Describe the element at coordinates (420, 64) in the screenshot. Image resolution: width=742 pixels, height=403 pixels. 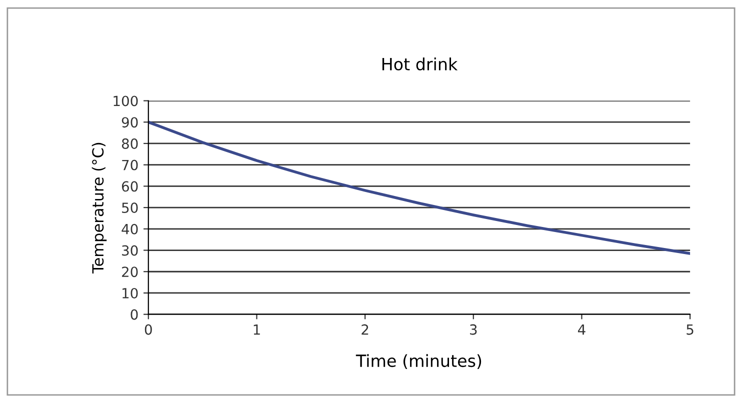
I see `chart-title: Hot drink` at that location.